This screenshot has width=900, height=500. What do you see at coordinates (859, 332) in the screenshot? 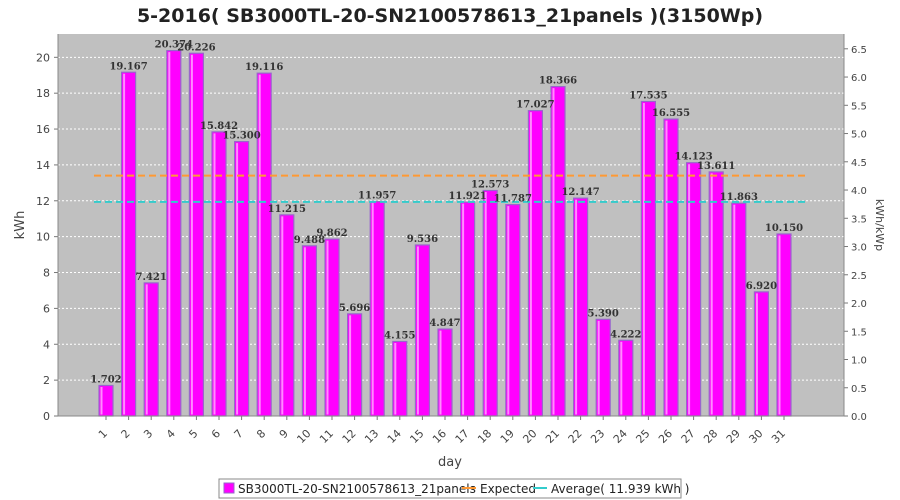
I see `y2-tick-label: 1.5` at bounding box center [859, 332].